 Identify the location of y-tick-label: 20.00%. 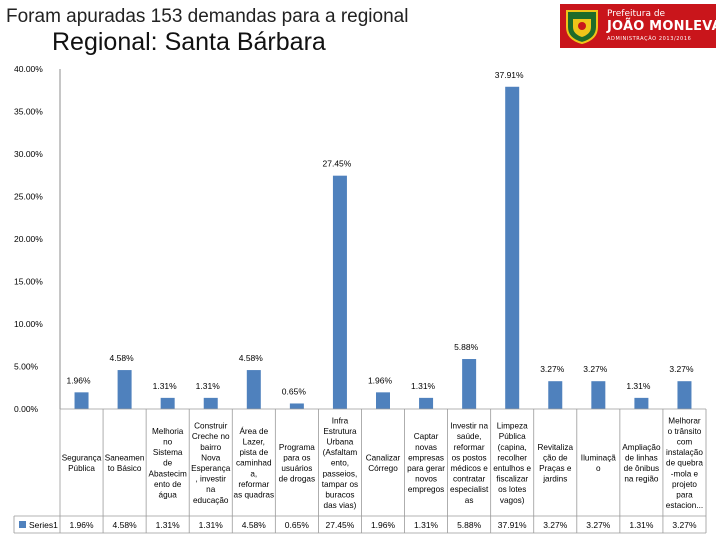
(28, 239).